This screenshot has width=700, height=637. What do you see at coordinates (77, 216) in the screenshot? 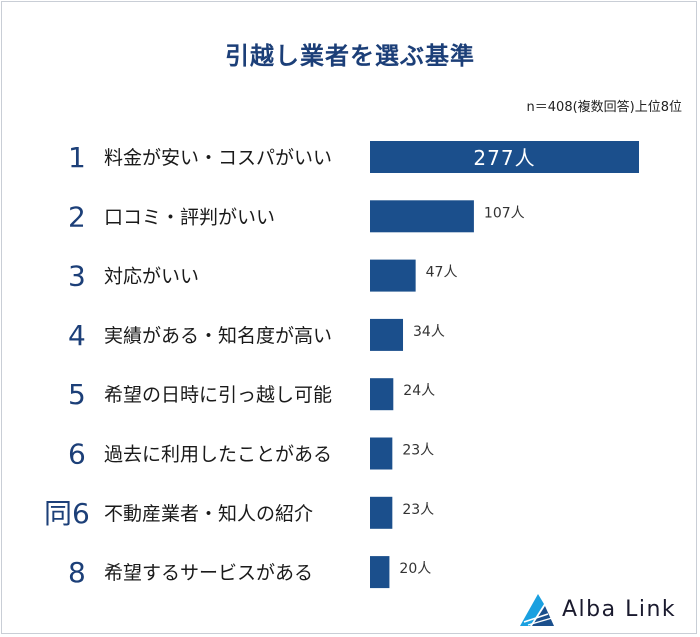
I see `rank-label: 2` at bounding box center [77, 216].